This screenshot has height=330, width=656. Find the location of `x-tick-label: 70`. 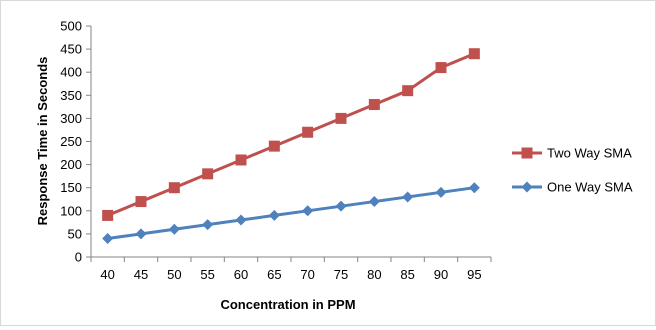

x-tick-label: 70 is located at coordinates (307, 274).